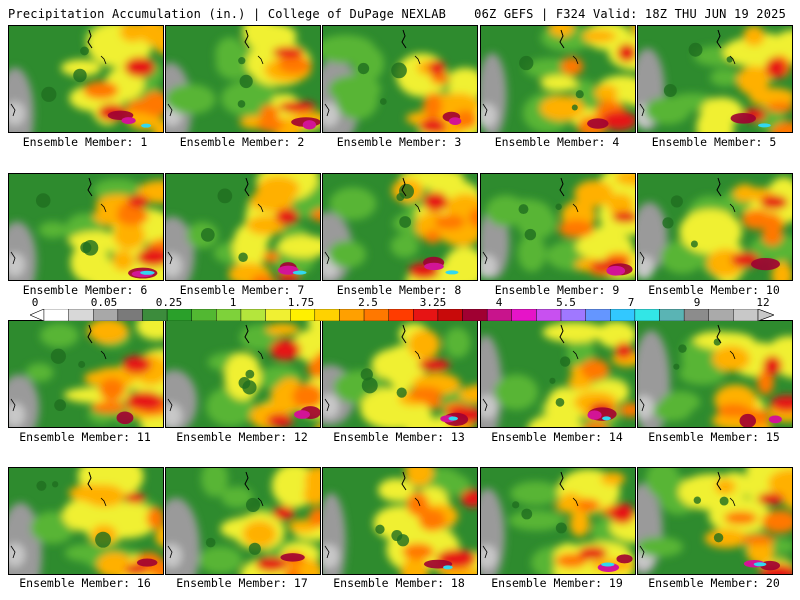  I want to click on ensemble-member-label: Ensemble Member: 11, so click(85, 437).